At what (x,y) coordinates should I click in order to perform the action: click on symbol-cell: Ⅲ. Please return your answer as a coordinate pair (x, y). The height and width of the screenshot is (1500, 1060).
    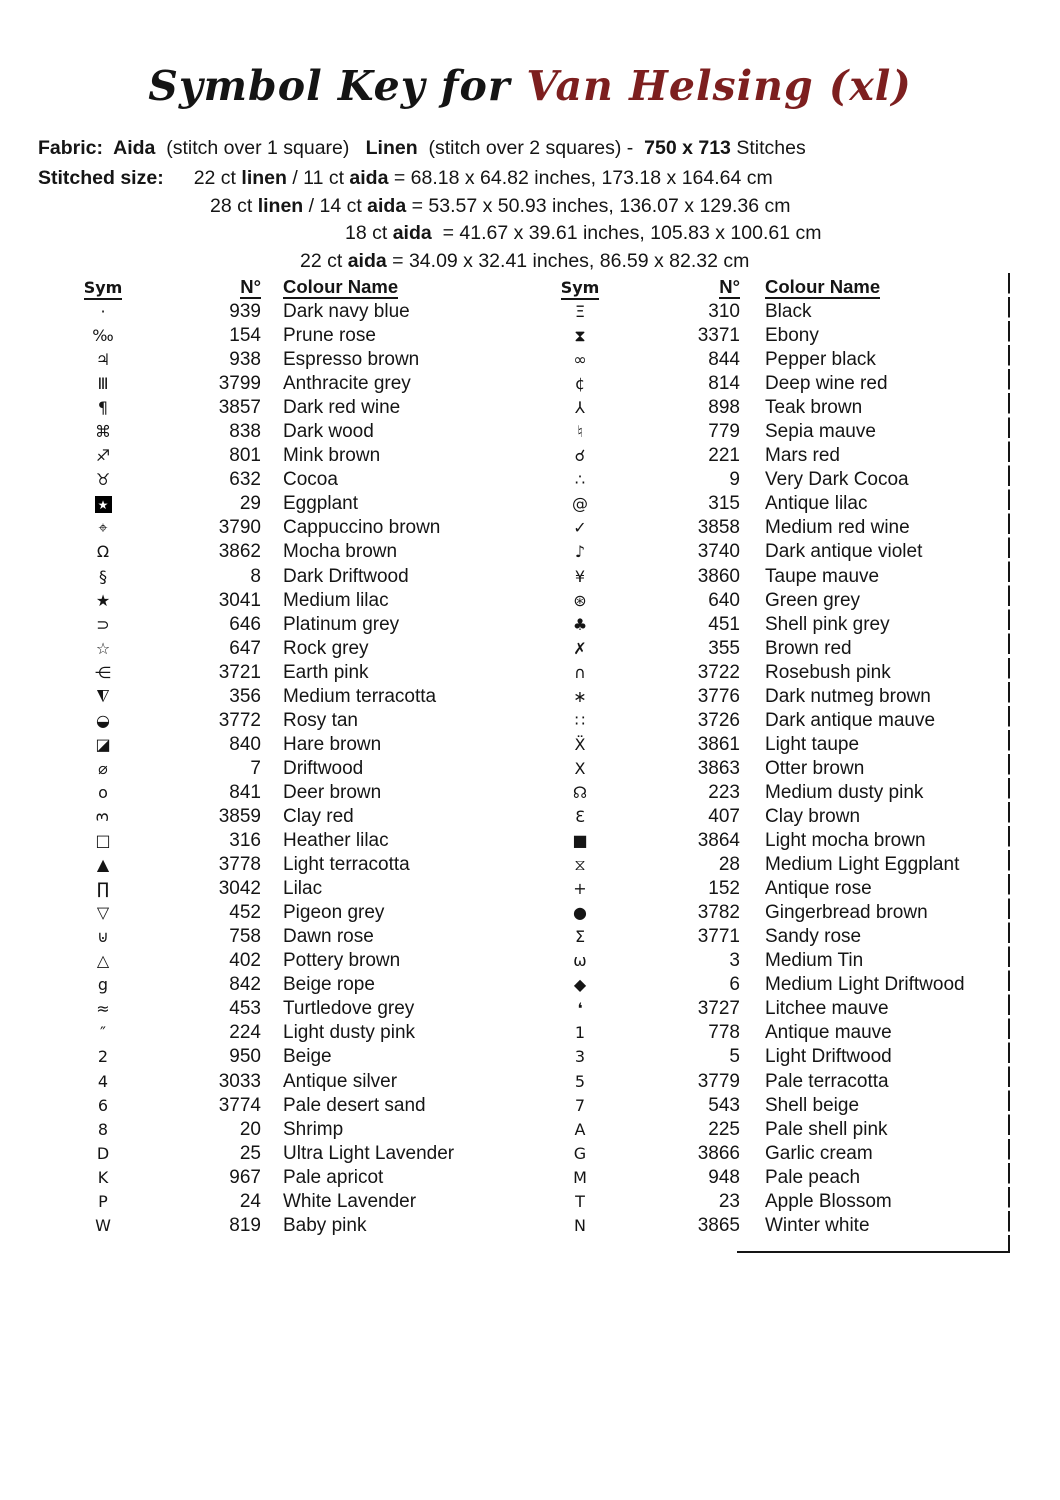
    Looking at the image, I should click on (103, 384).